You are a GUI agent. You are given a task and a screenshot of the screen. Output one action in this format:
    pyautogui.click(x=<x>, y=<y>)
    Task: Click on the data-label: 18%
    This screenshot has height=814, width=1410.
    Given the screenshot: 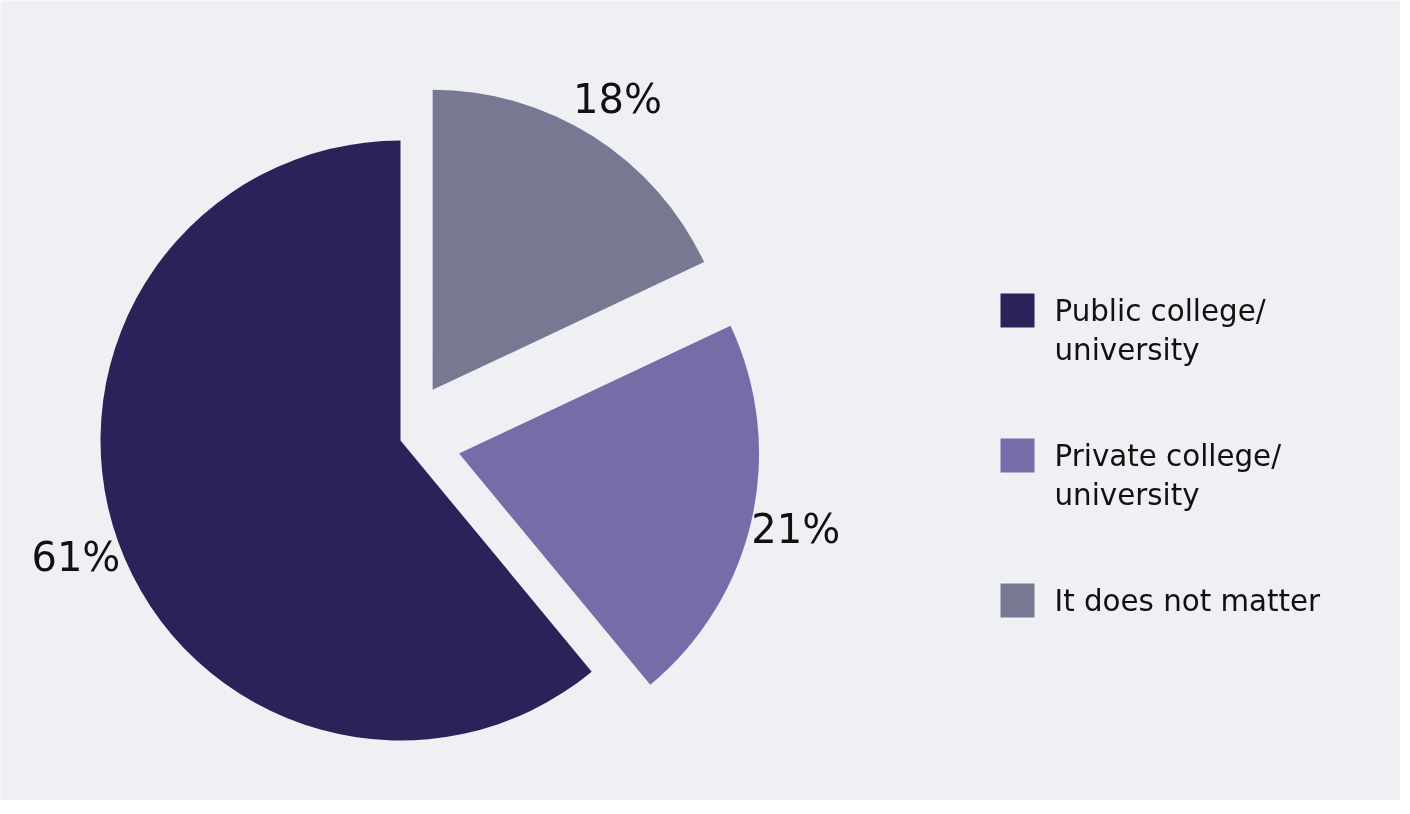 What is the action you would take?
    pyautogui.click(x=617, y=98)
    